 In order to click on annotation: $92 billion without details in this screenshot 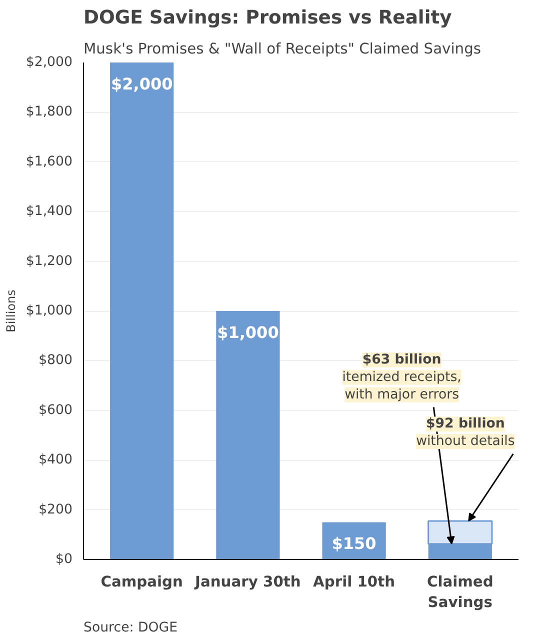, I will do `click(465, 433)`.